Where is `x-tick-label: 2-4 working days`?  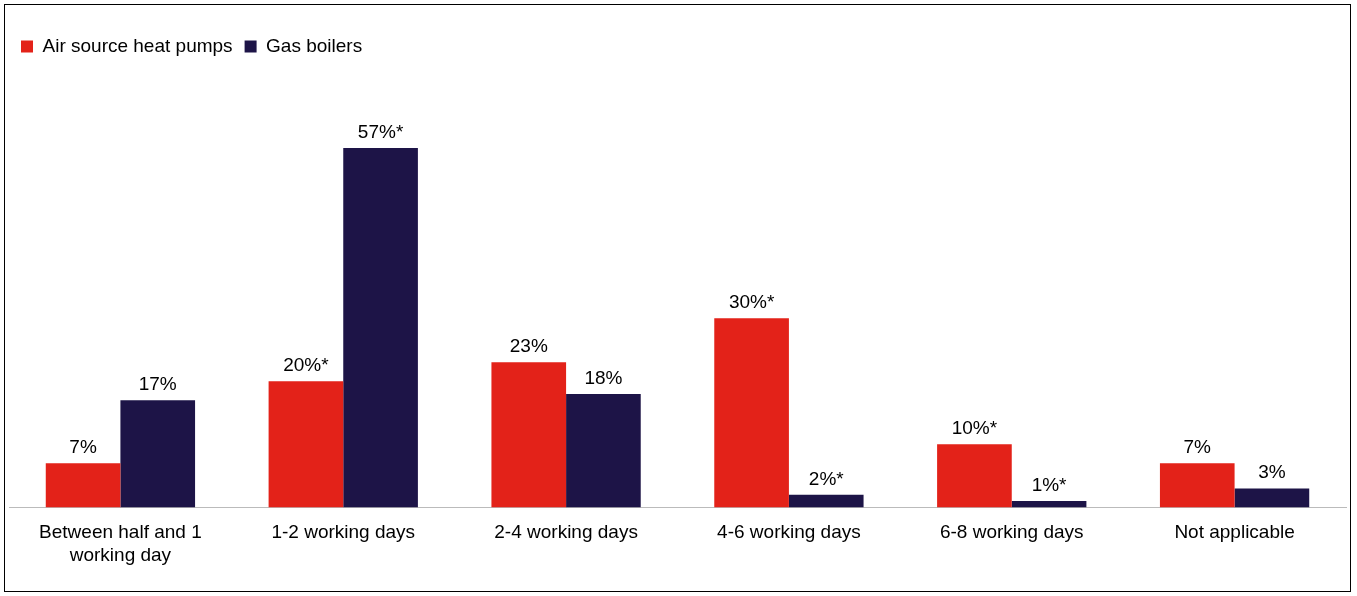 x-tick-label: 2-4 working days is located at coordinates (566, 532).